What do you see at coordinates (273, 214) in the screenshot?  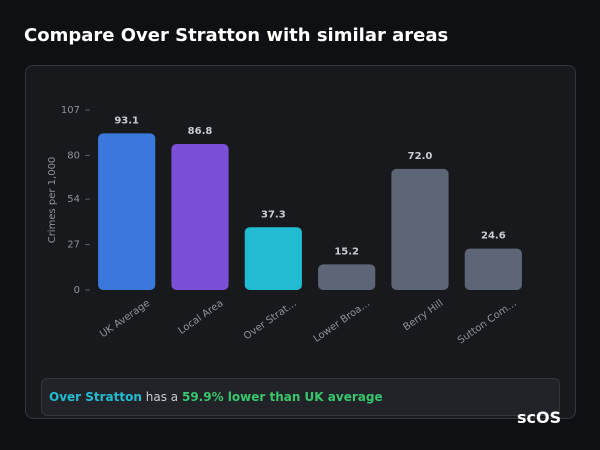 I see `value-label: 37.3` at bounding box center [273, 214].